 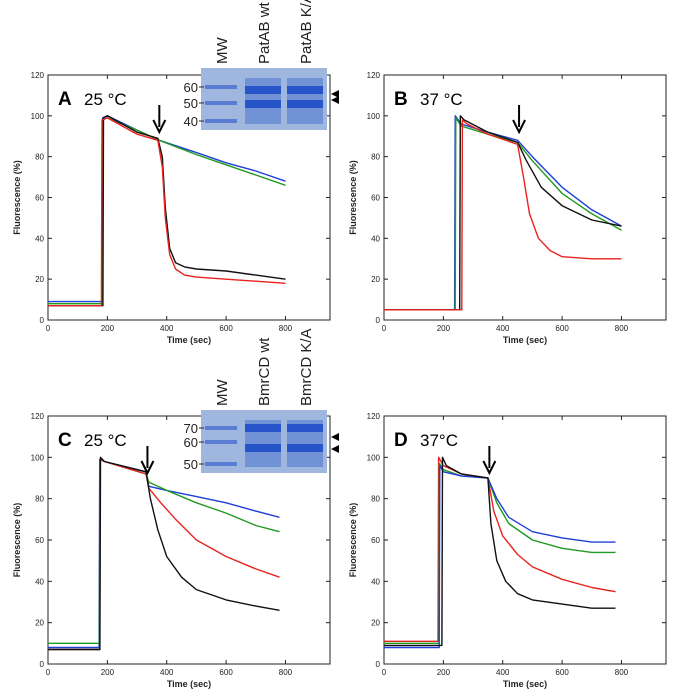 I want to click on panel-letter: C, so click(x=65, y=440).